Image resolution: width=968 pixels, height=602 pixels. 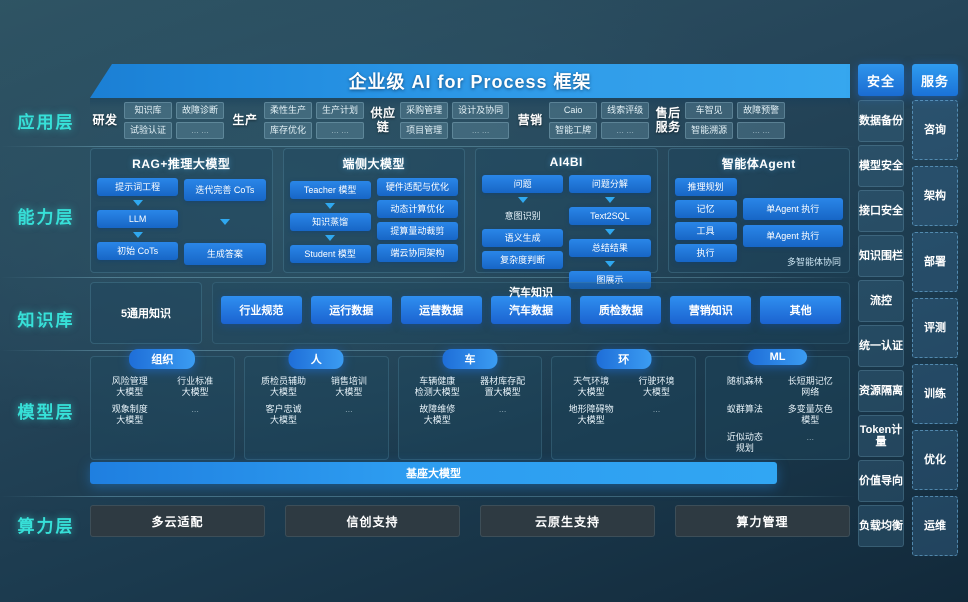 What do you see at coordinates (610, 216) in the screenshot?
I see `capability-node: Text2SQL` at bounding box center [610, 216].